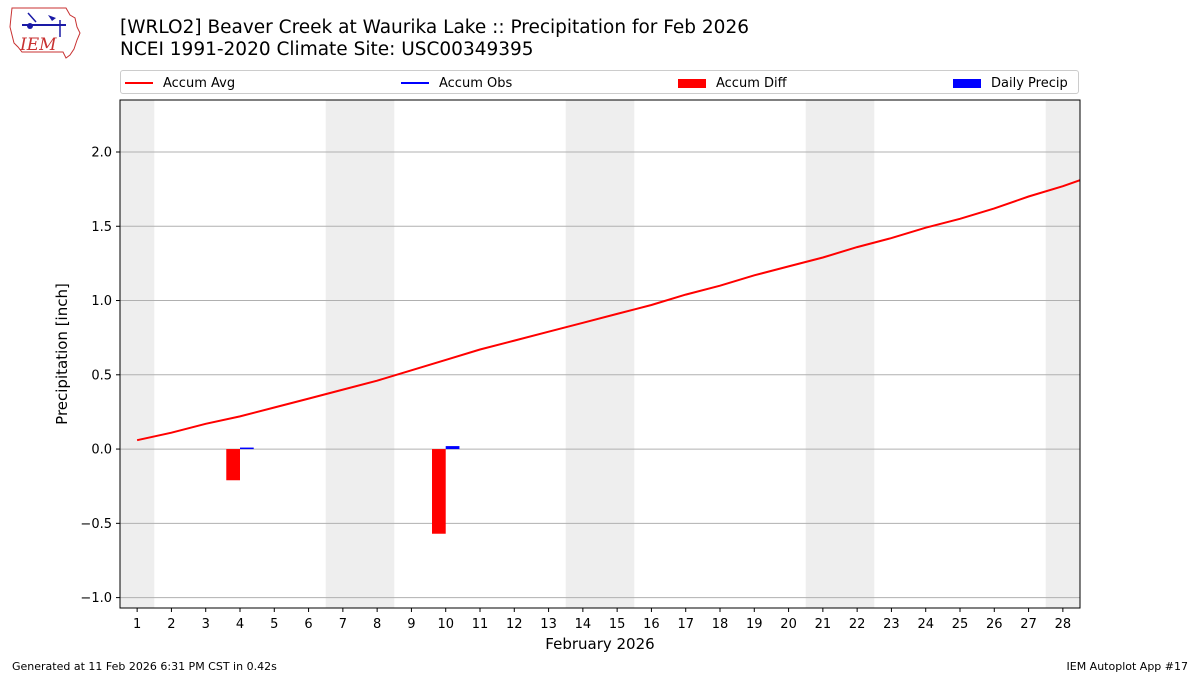 This screenshot has height=675, width=1200. Describe the element at coordinates (240, 624) in the screenshot. I see `x-tick-label: 4` at that location.